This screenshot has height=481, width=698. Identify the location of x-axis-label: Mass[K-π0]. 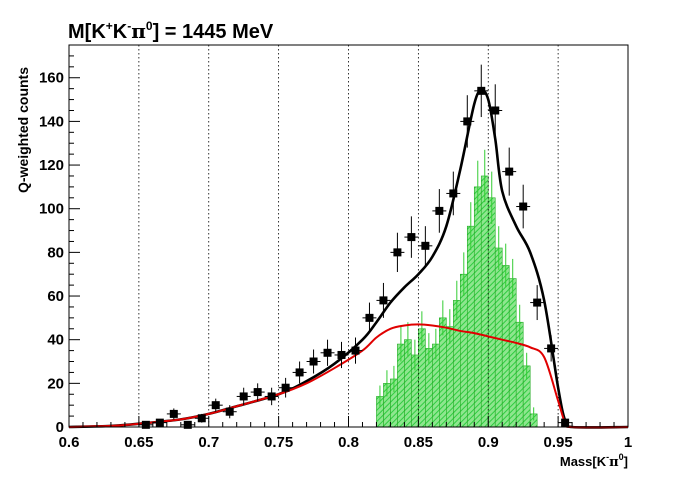
(594, 461).